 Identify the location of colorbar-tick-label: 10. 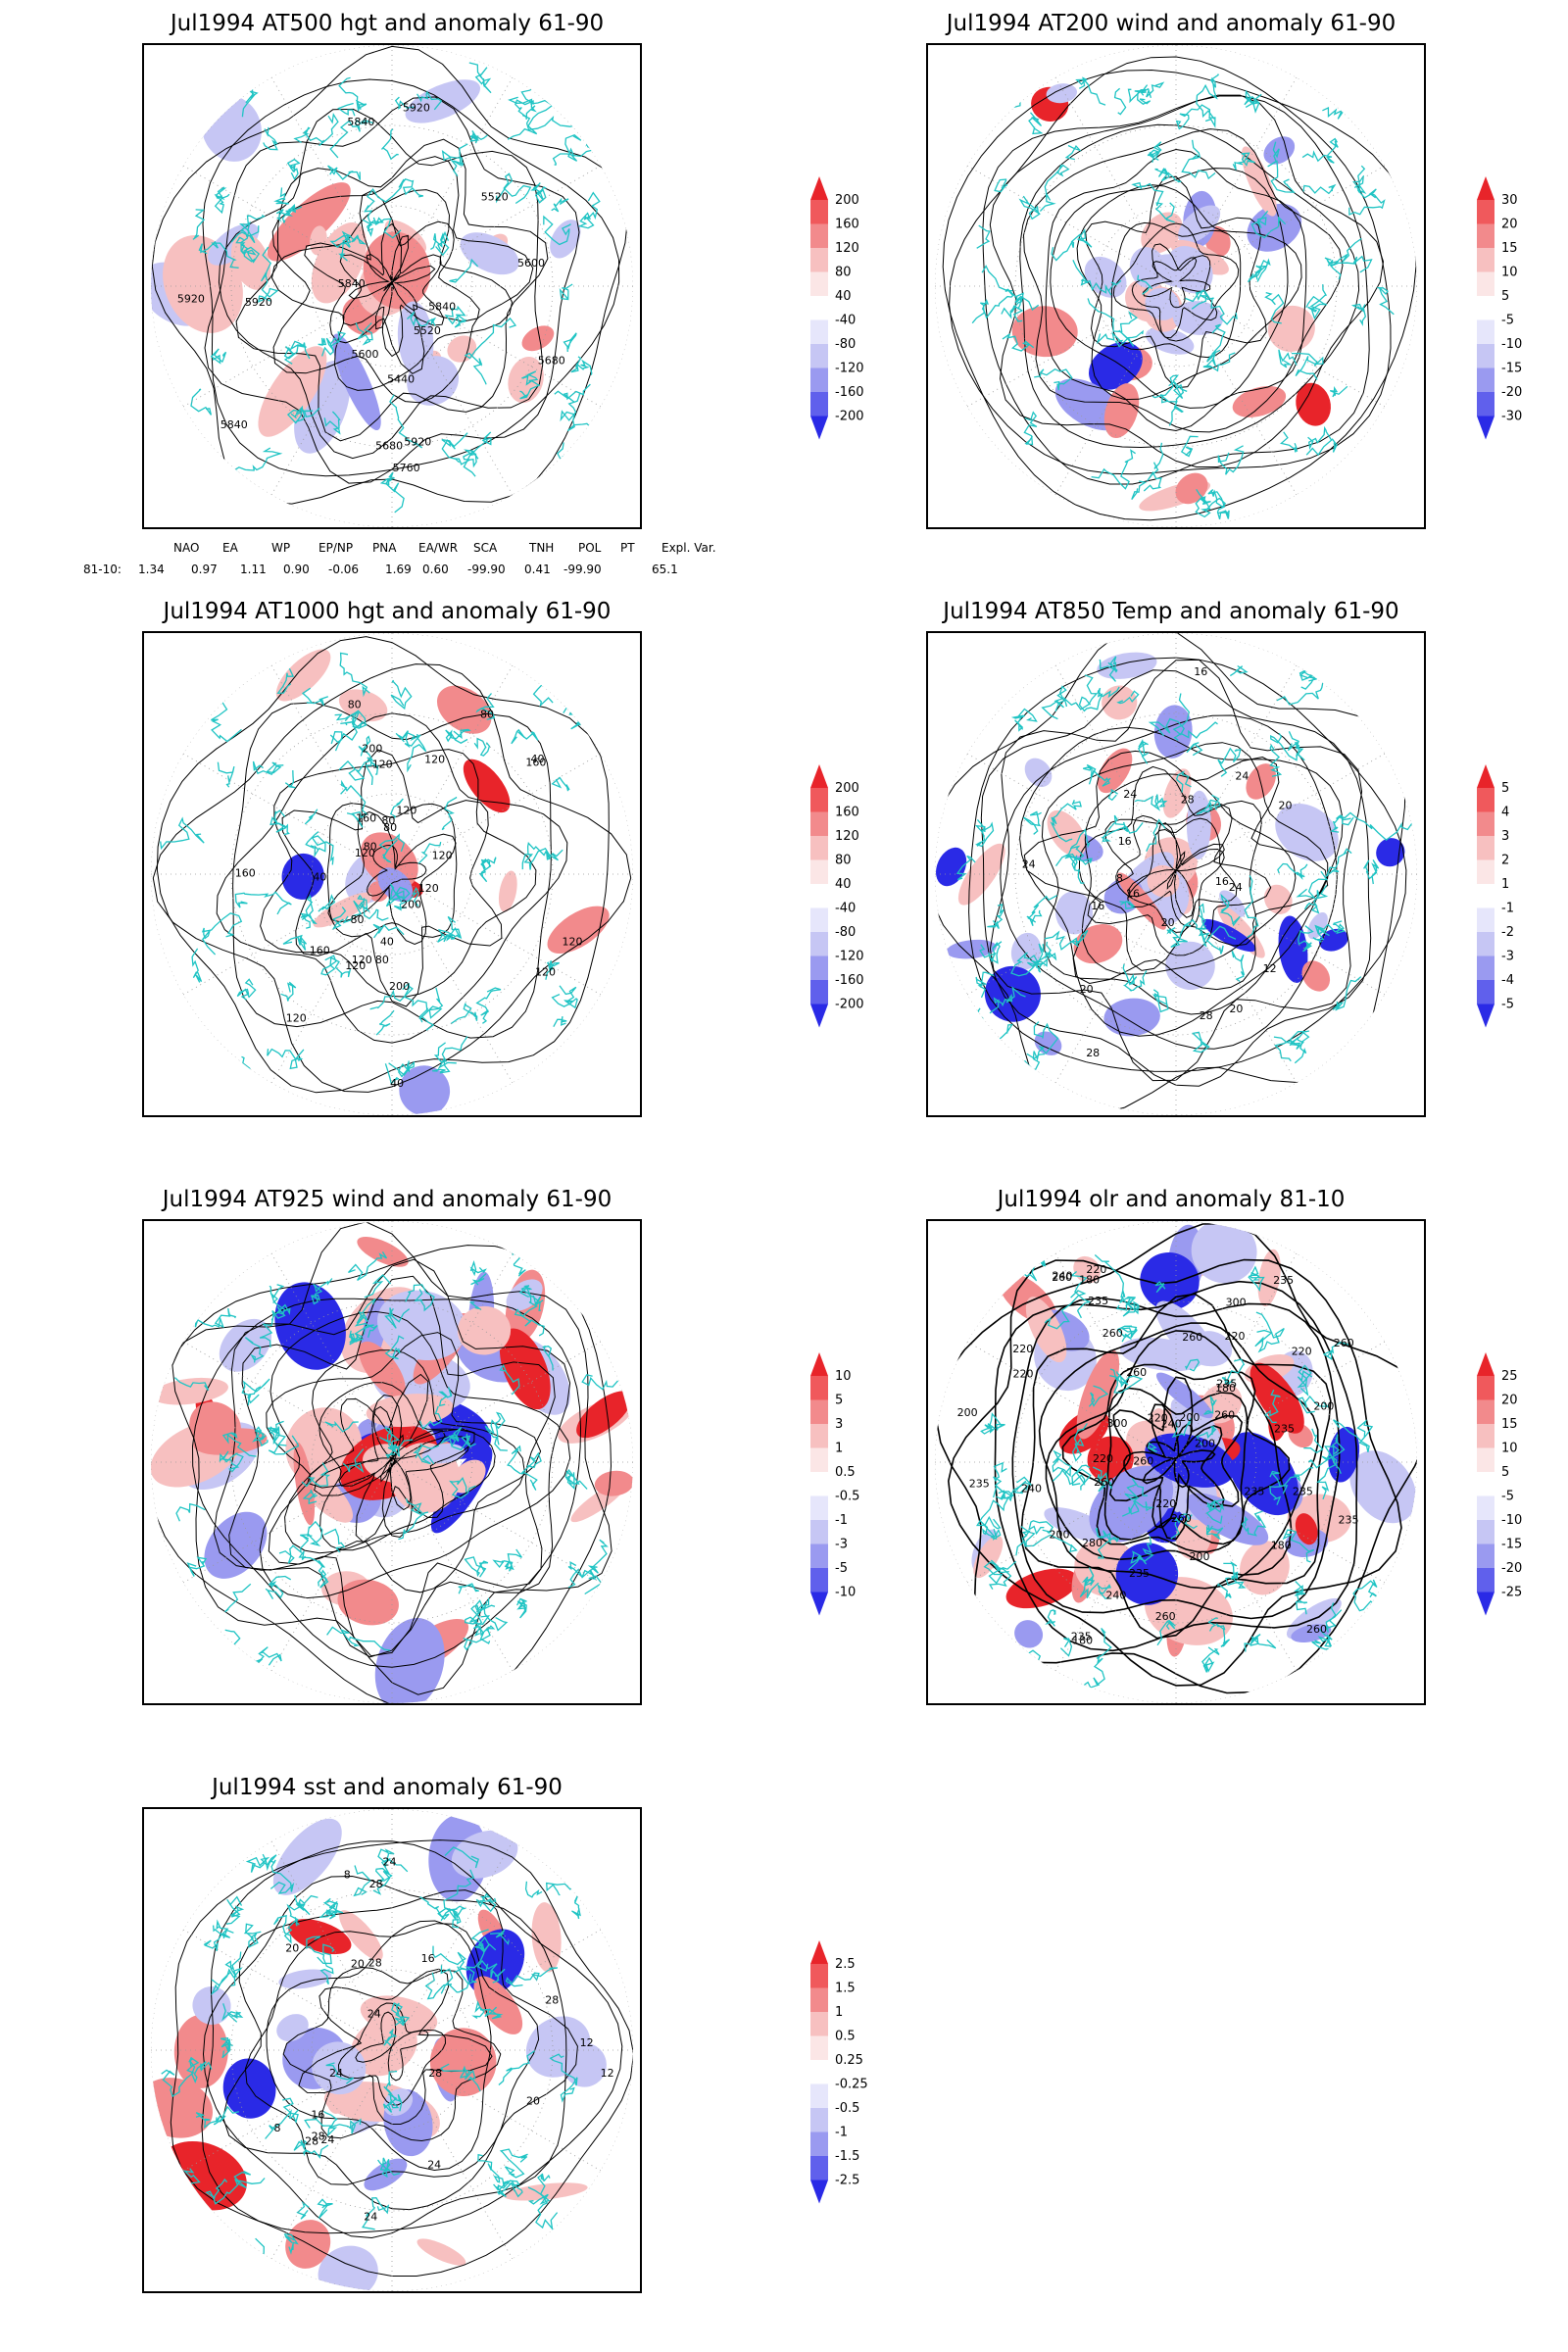
(1509, 1449).